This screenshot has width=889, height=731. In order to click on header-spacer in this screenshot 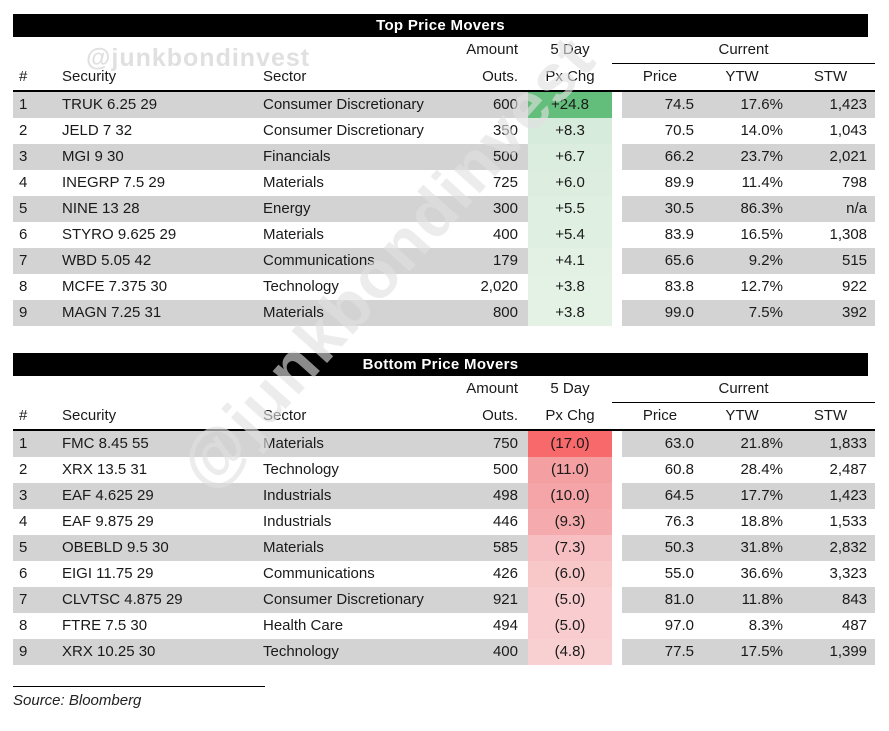, I will do `click(221, 389)`.